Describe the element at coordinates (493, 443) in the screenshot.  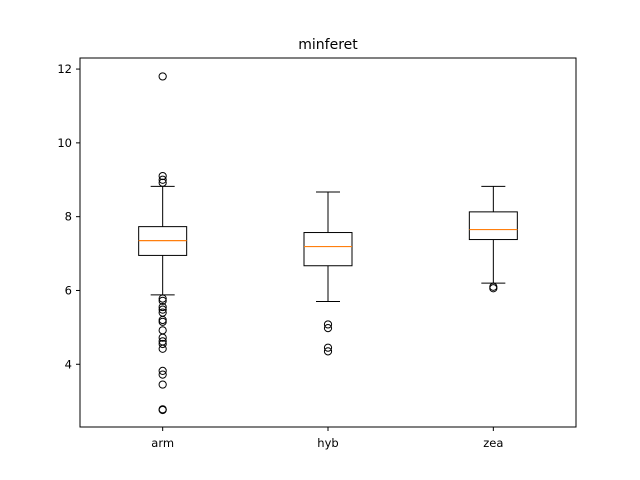
I see `x-tick-label: zea` at that location.